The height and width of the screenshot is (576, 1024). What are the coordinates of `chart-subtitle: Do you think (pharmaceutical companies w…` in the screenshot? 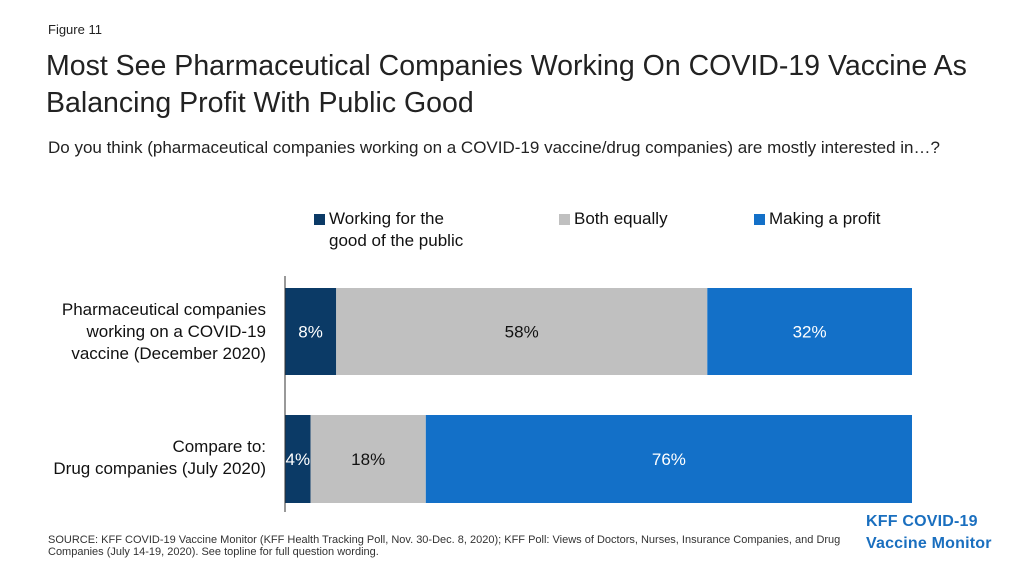 It's located at (494, 147).